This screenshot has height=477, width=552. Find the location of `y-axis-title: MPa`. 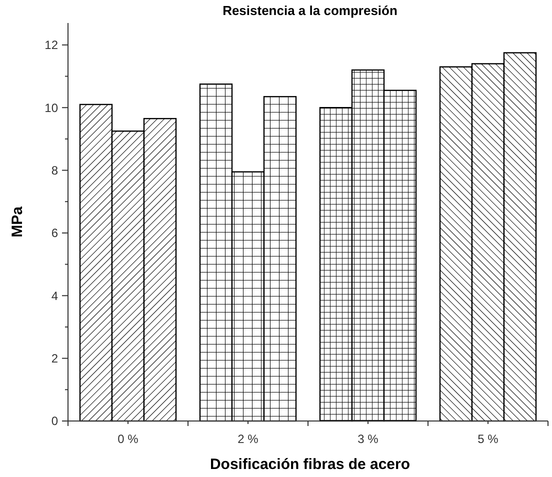

y-axis-title: MPa is located at coordinates (17, 222).